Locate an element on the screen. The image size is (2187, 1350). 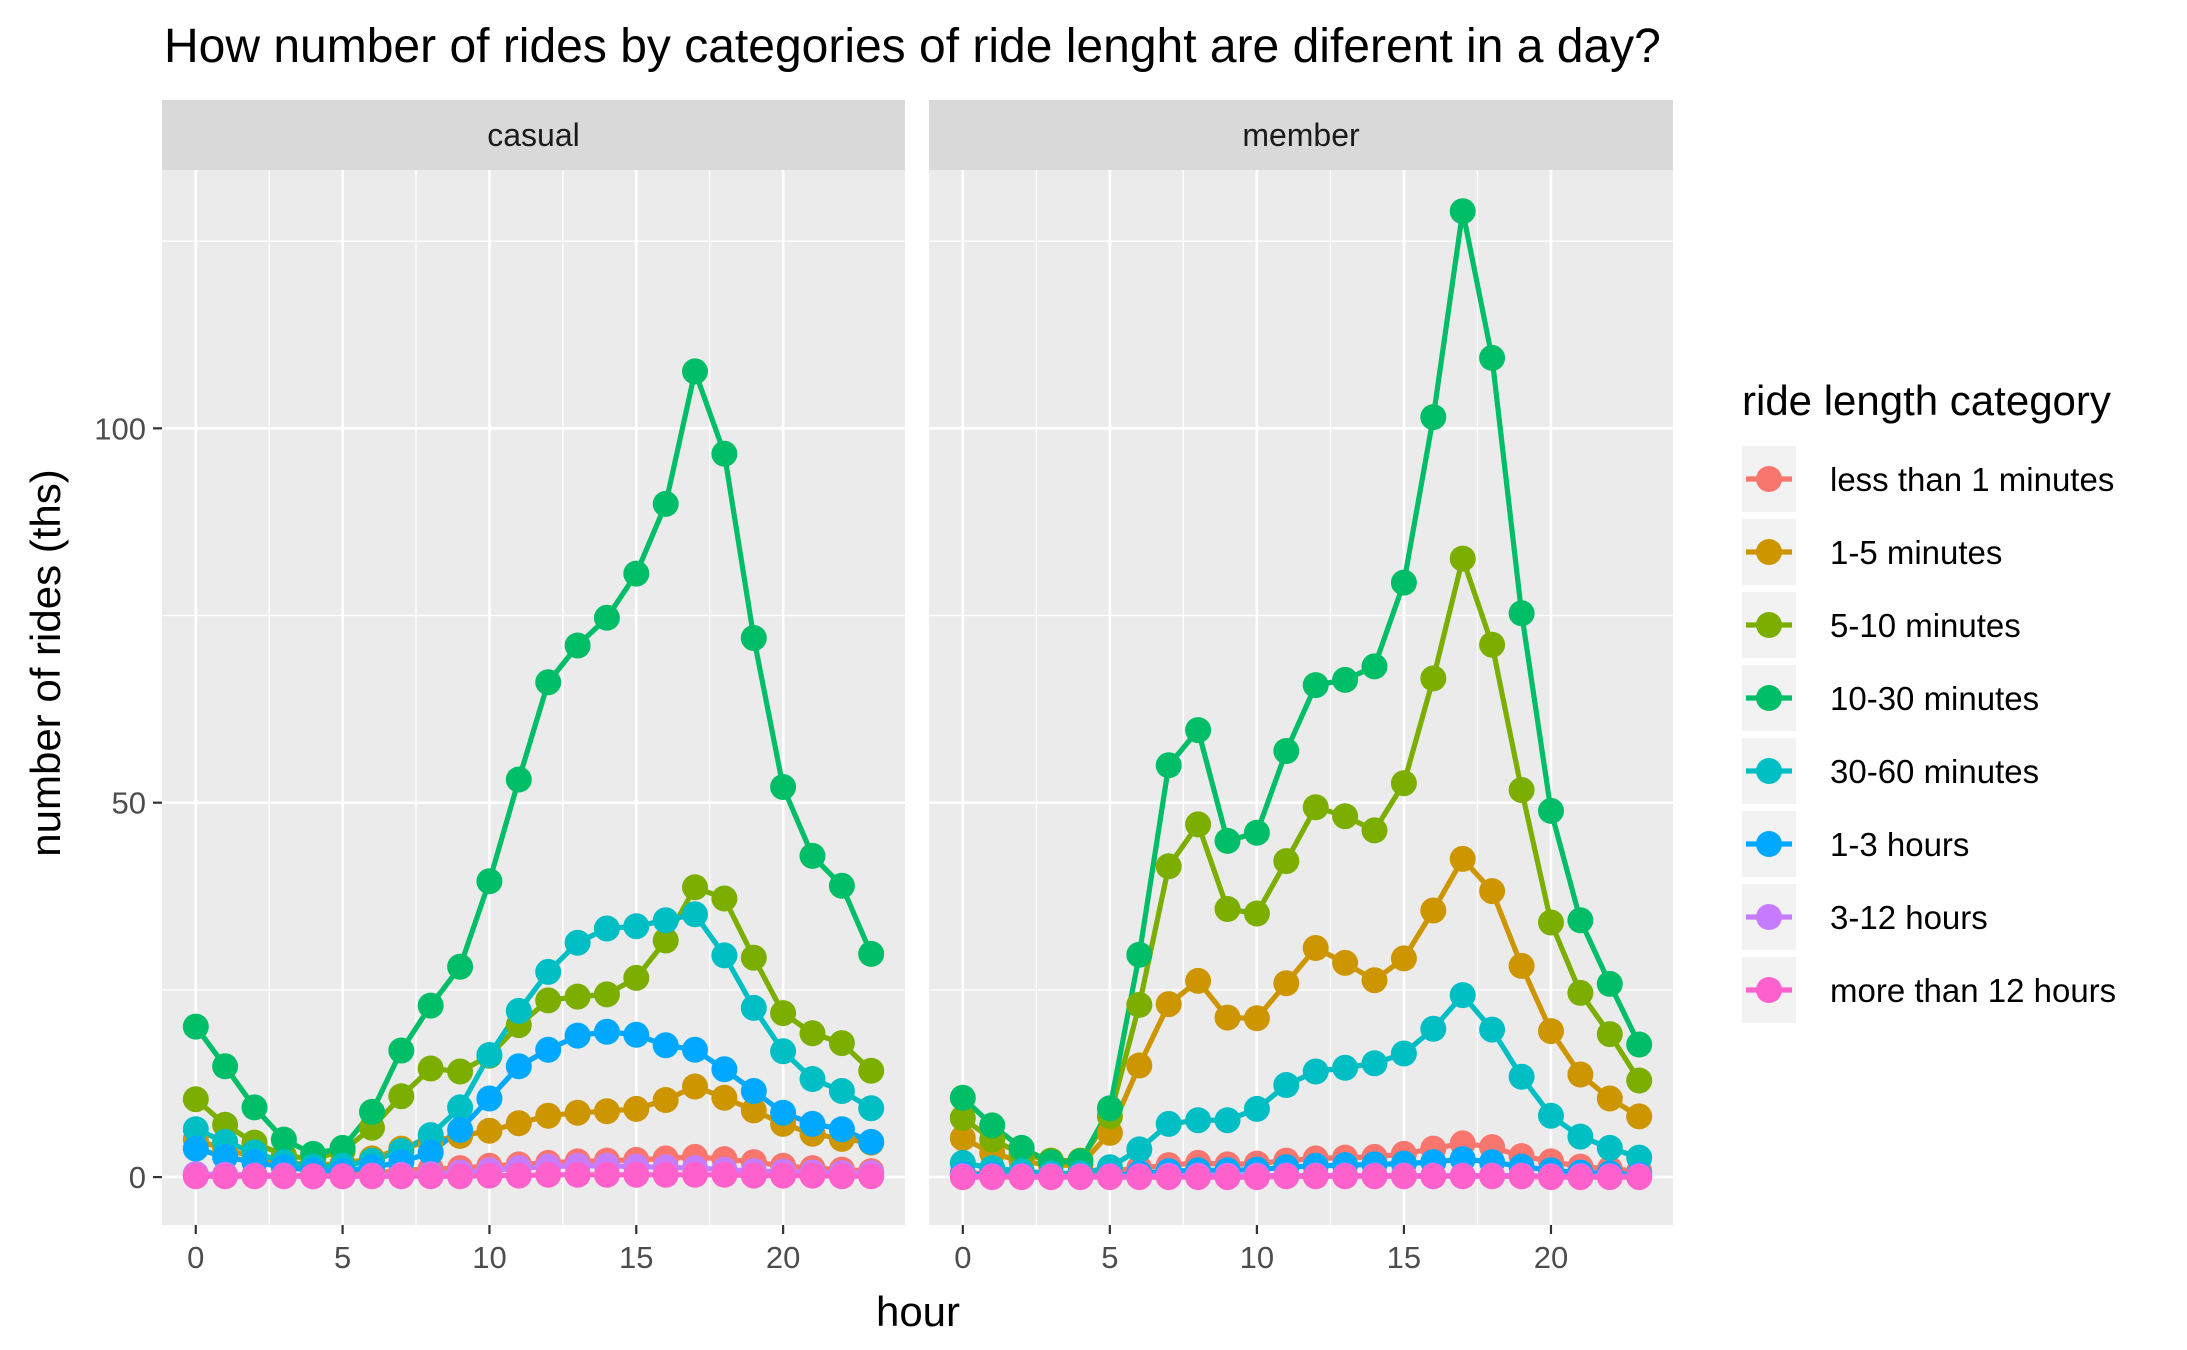
legend-item: 30-60 minutes is located at coordinates (1890, 771).